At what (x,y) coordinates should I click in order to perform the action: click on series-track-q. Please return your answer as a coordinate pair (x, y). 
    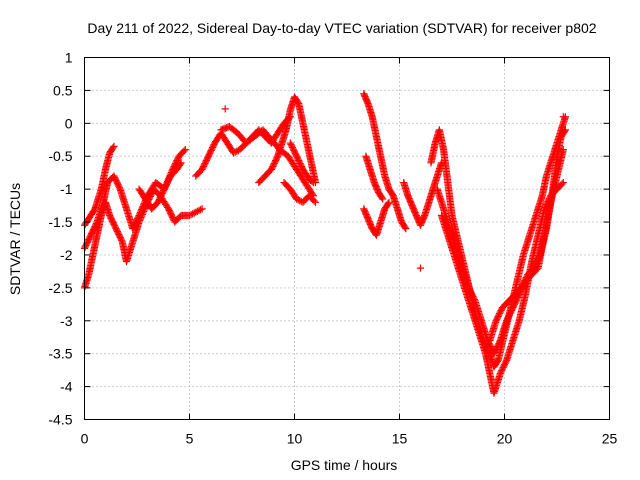
    Looking at the image, I should click on (527, 235).